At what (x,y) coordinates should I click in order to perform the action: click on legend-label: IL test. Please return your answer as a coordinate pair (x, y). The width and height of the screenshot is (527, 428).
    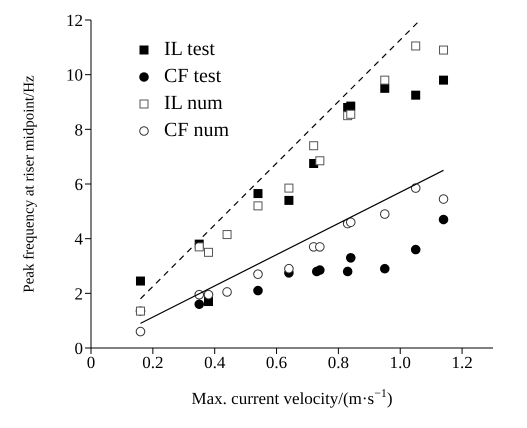
    Looking at the image, I should click on (189, 49).